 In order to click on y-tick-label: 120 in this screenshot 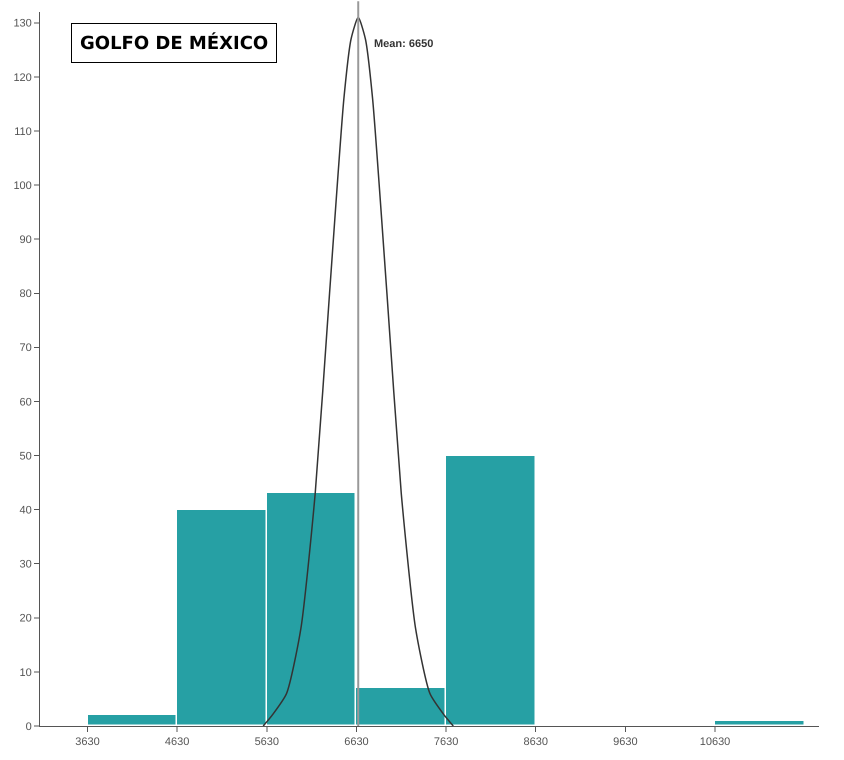, I will do `click(22, 78)`.